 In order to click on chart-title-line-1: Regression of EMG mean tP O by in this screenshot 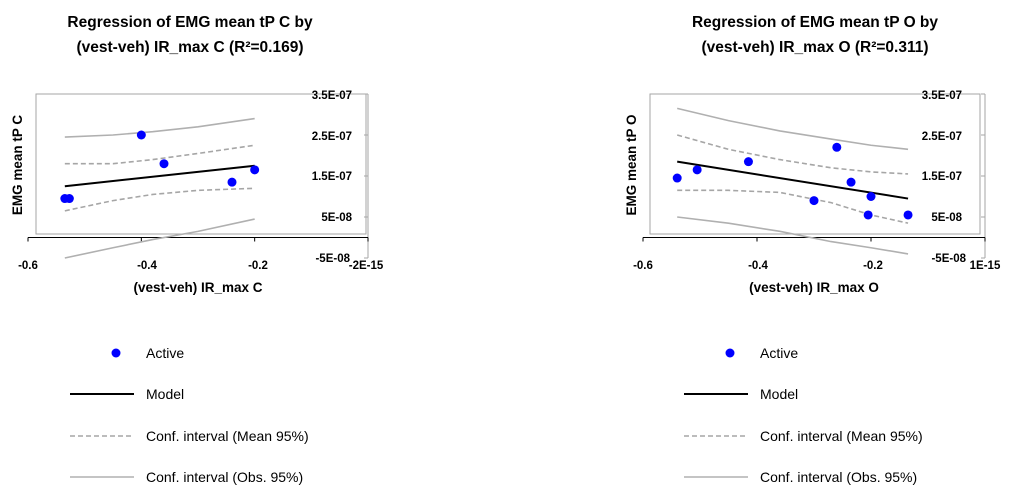, I will do `click(815, 22)`.